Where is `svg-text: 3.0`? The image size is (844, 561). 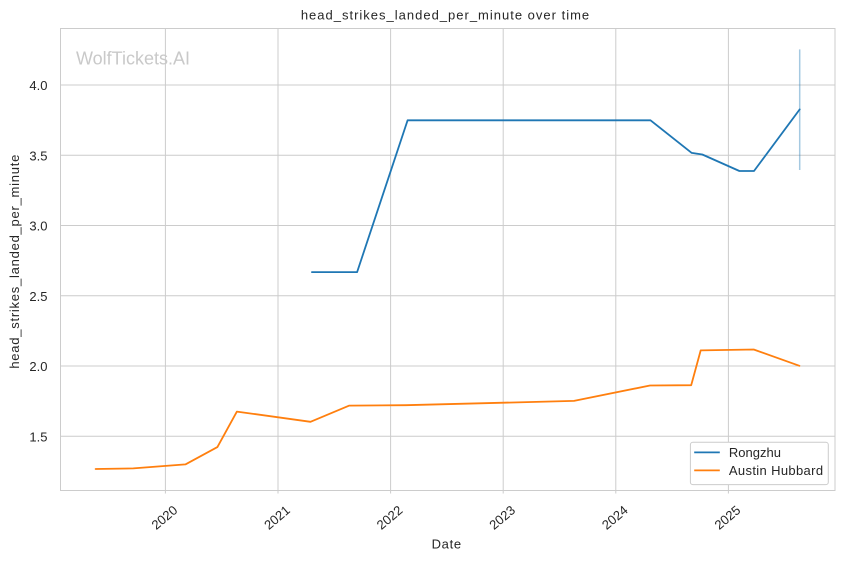
svg-text: 3.0 is located at coordinates (38, 226).